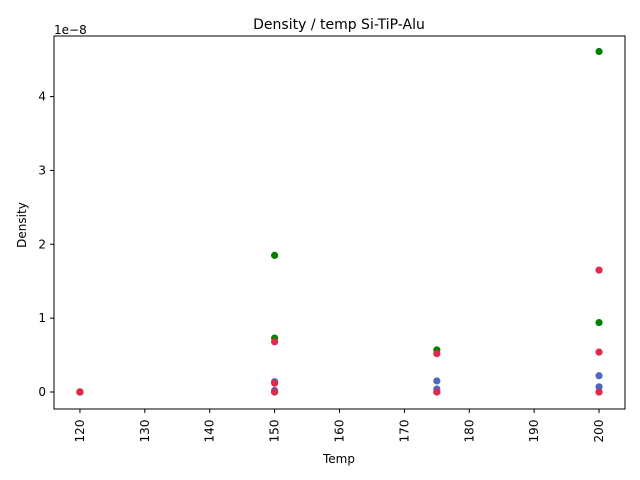  Describe the element at coordinates (70, 30) in the screenshot. I see `y-offset-text: 1e−8` at that location.